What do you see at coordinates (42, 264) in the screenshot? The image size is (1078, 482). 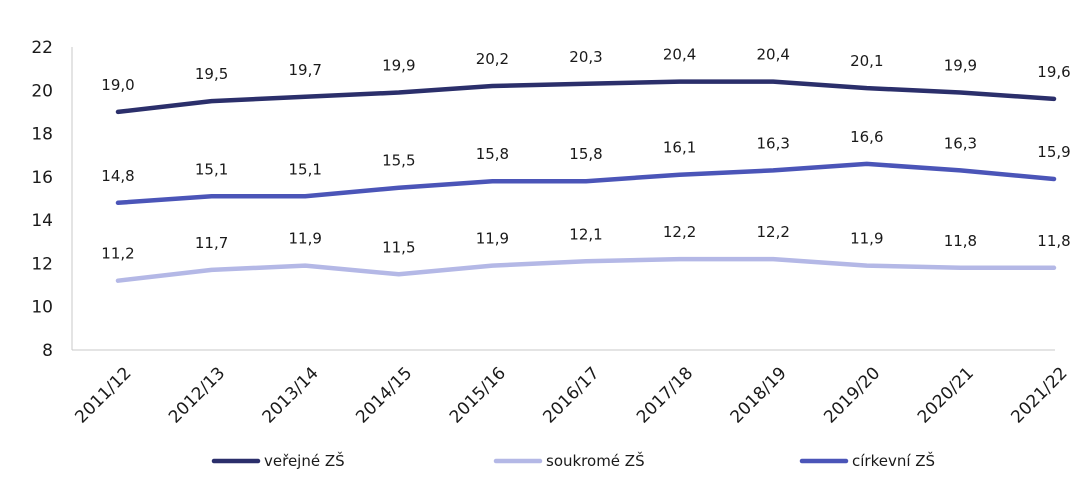 I see `y-tick-label: 12` at bounding box center [42, 264].